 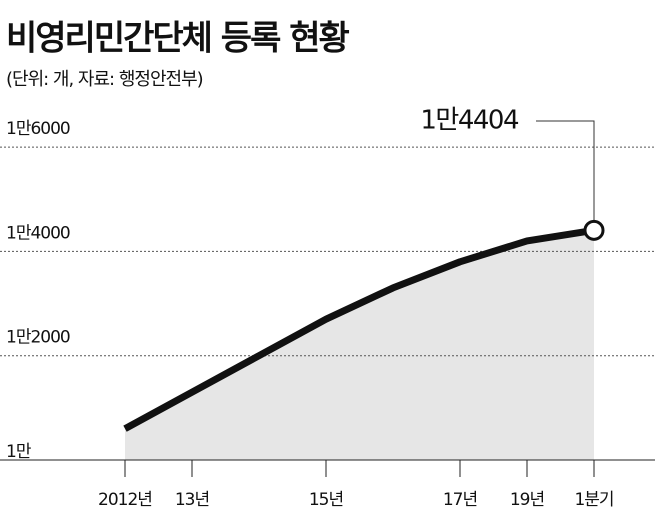 What do you see at coordinates (38, 338) in the screenshot?
I see `y-tick-label: 1만2000` at bounding box center [38, 338].